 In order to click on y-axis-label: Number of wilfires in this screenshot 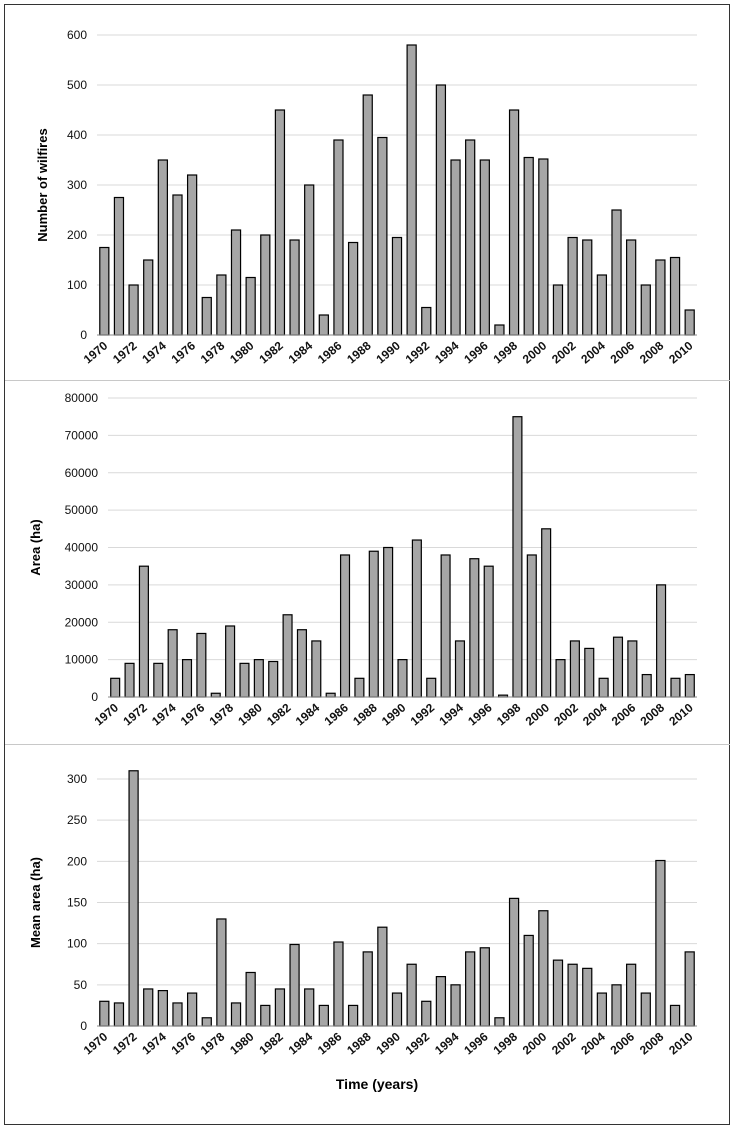, I will do `click(42, 184)`.